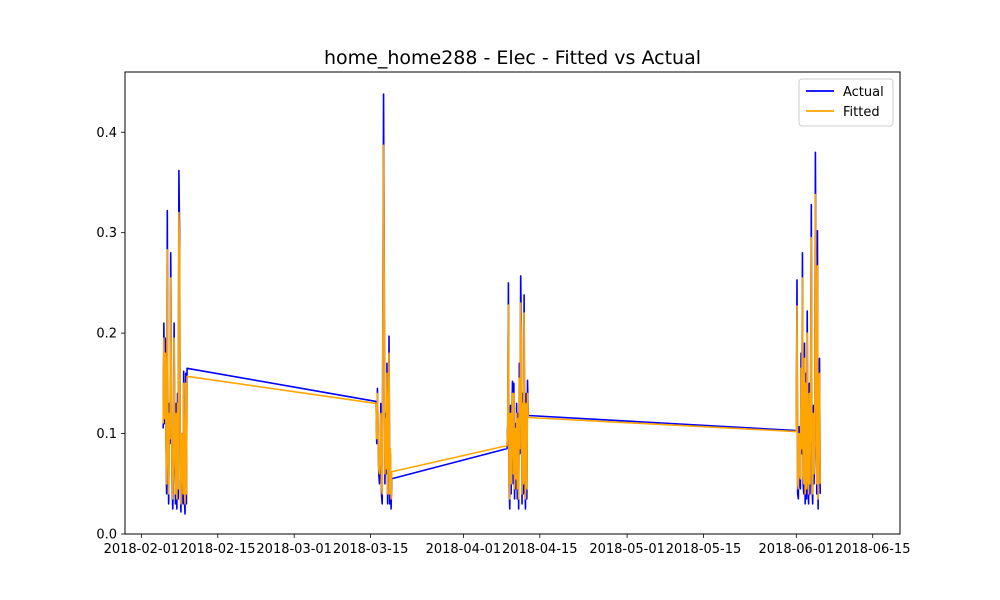  What do you see at coordinates (797, 549) in the screenshot?
I see `x-tick-label: 2018-06-01` at bounding box center [797, 549].